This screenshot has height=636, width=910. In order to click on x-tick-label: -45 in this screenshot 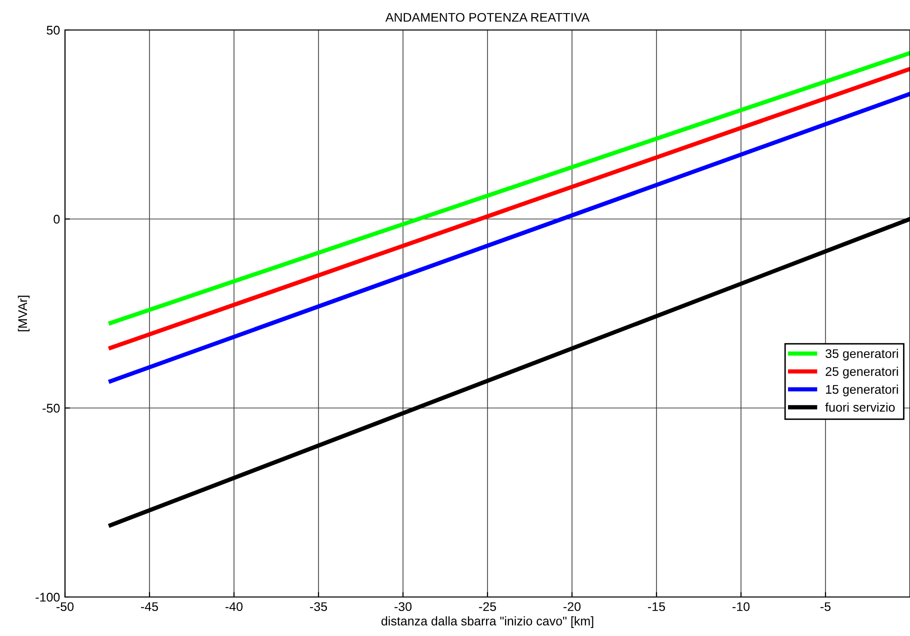, I will do `click(149, 607)`.